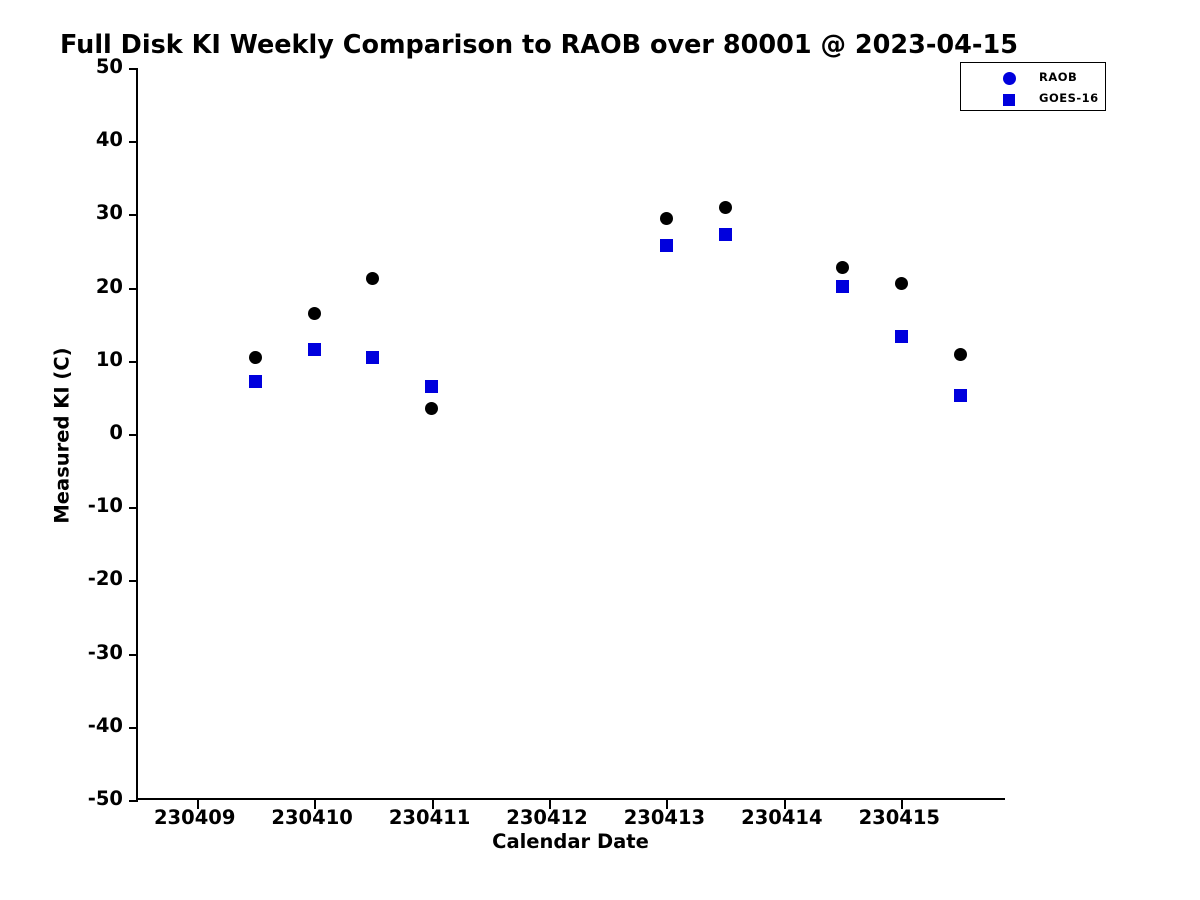  I want to click on x-tick-label: 230409, so click(194, 817).